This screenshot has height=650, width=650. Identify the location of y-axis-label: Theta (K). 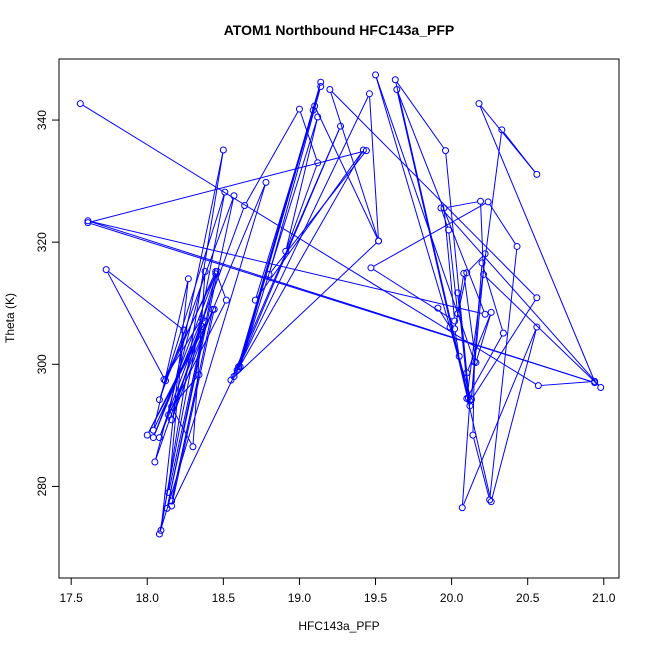
(10, 318).